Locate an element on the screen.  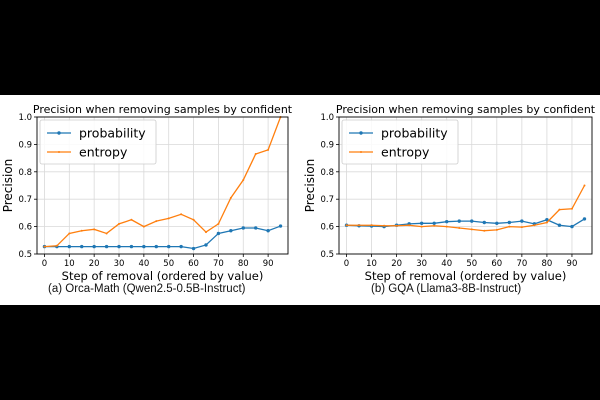
chart-1-y-tick-label-4: 0.9 is located at coordinates (25, 145).